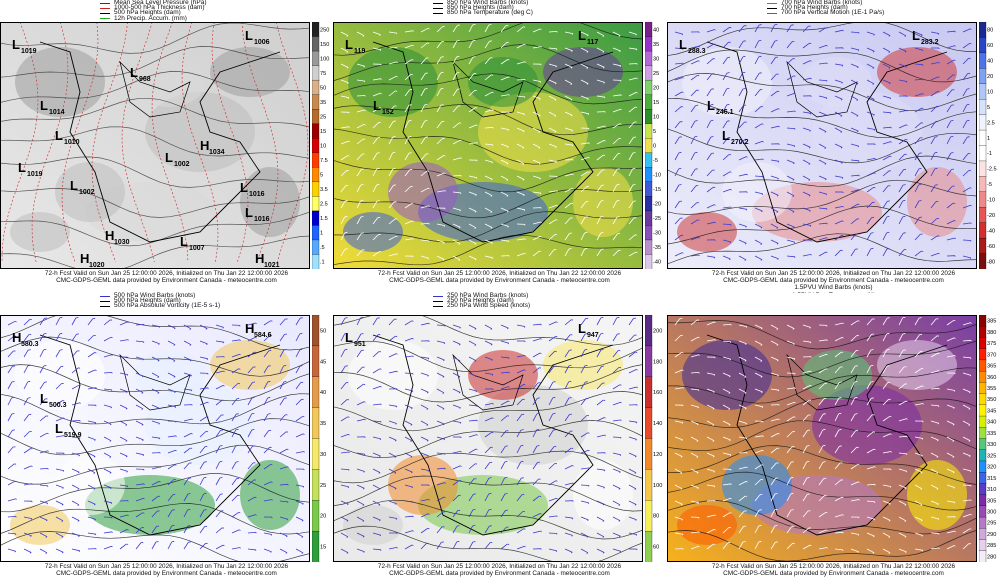 Image resolution: width=1000 pixels, height=586 pixels. Describe the element at coordinates (59, 135) in the screenshot. I see `svg-text: L` at that location.